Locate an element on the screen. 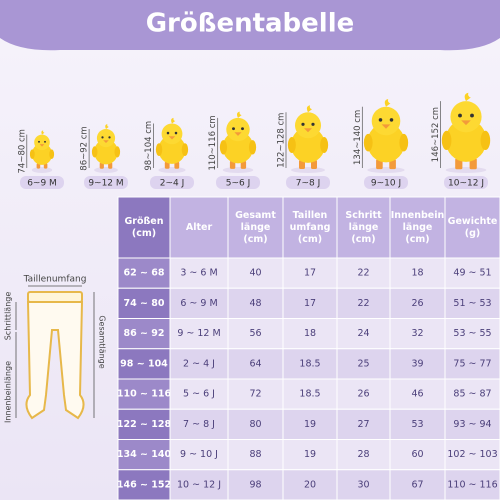 The image size is (500, 500). cell-text: 80 is located at coordinates (255, 424).